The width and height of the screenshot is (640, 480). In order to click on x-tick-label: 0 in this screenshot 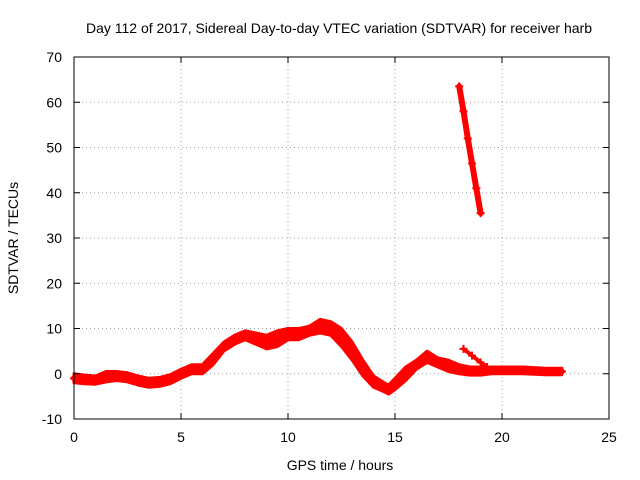, I will do `click(74, 437)`.